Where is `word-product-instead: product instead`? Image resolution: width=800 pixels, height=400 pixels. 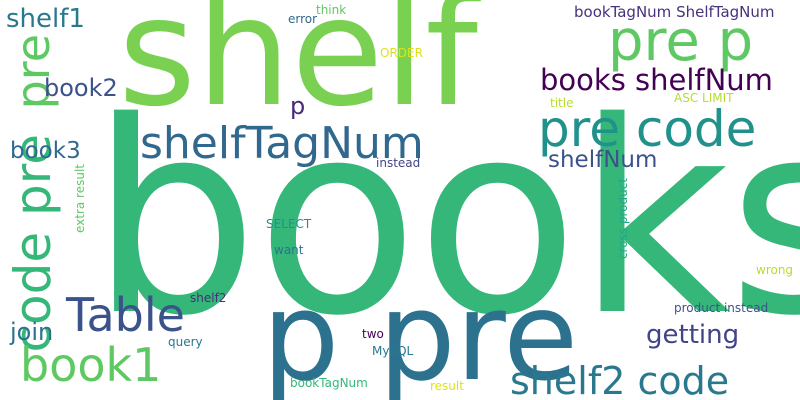 word-product-instead: product instead is located at coordinates (721, 308).